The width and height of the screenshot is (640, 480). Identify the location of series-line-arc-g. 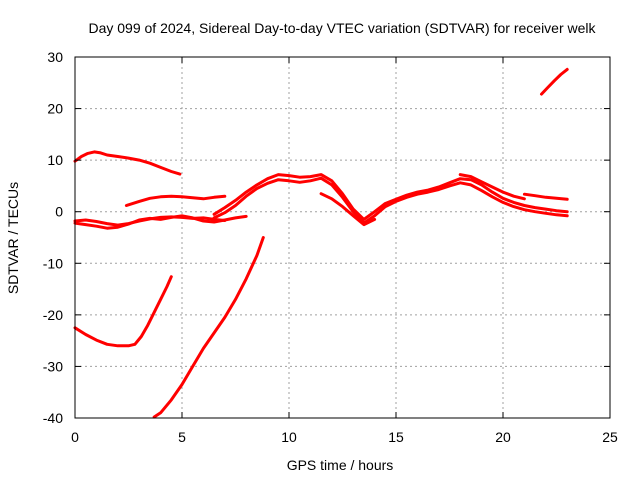
(390, 197).